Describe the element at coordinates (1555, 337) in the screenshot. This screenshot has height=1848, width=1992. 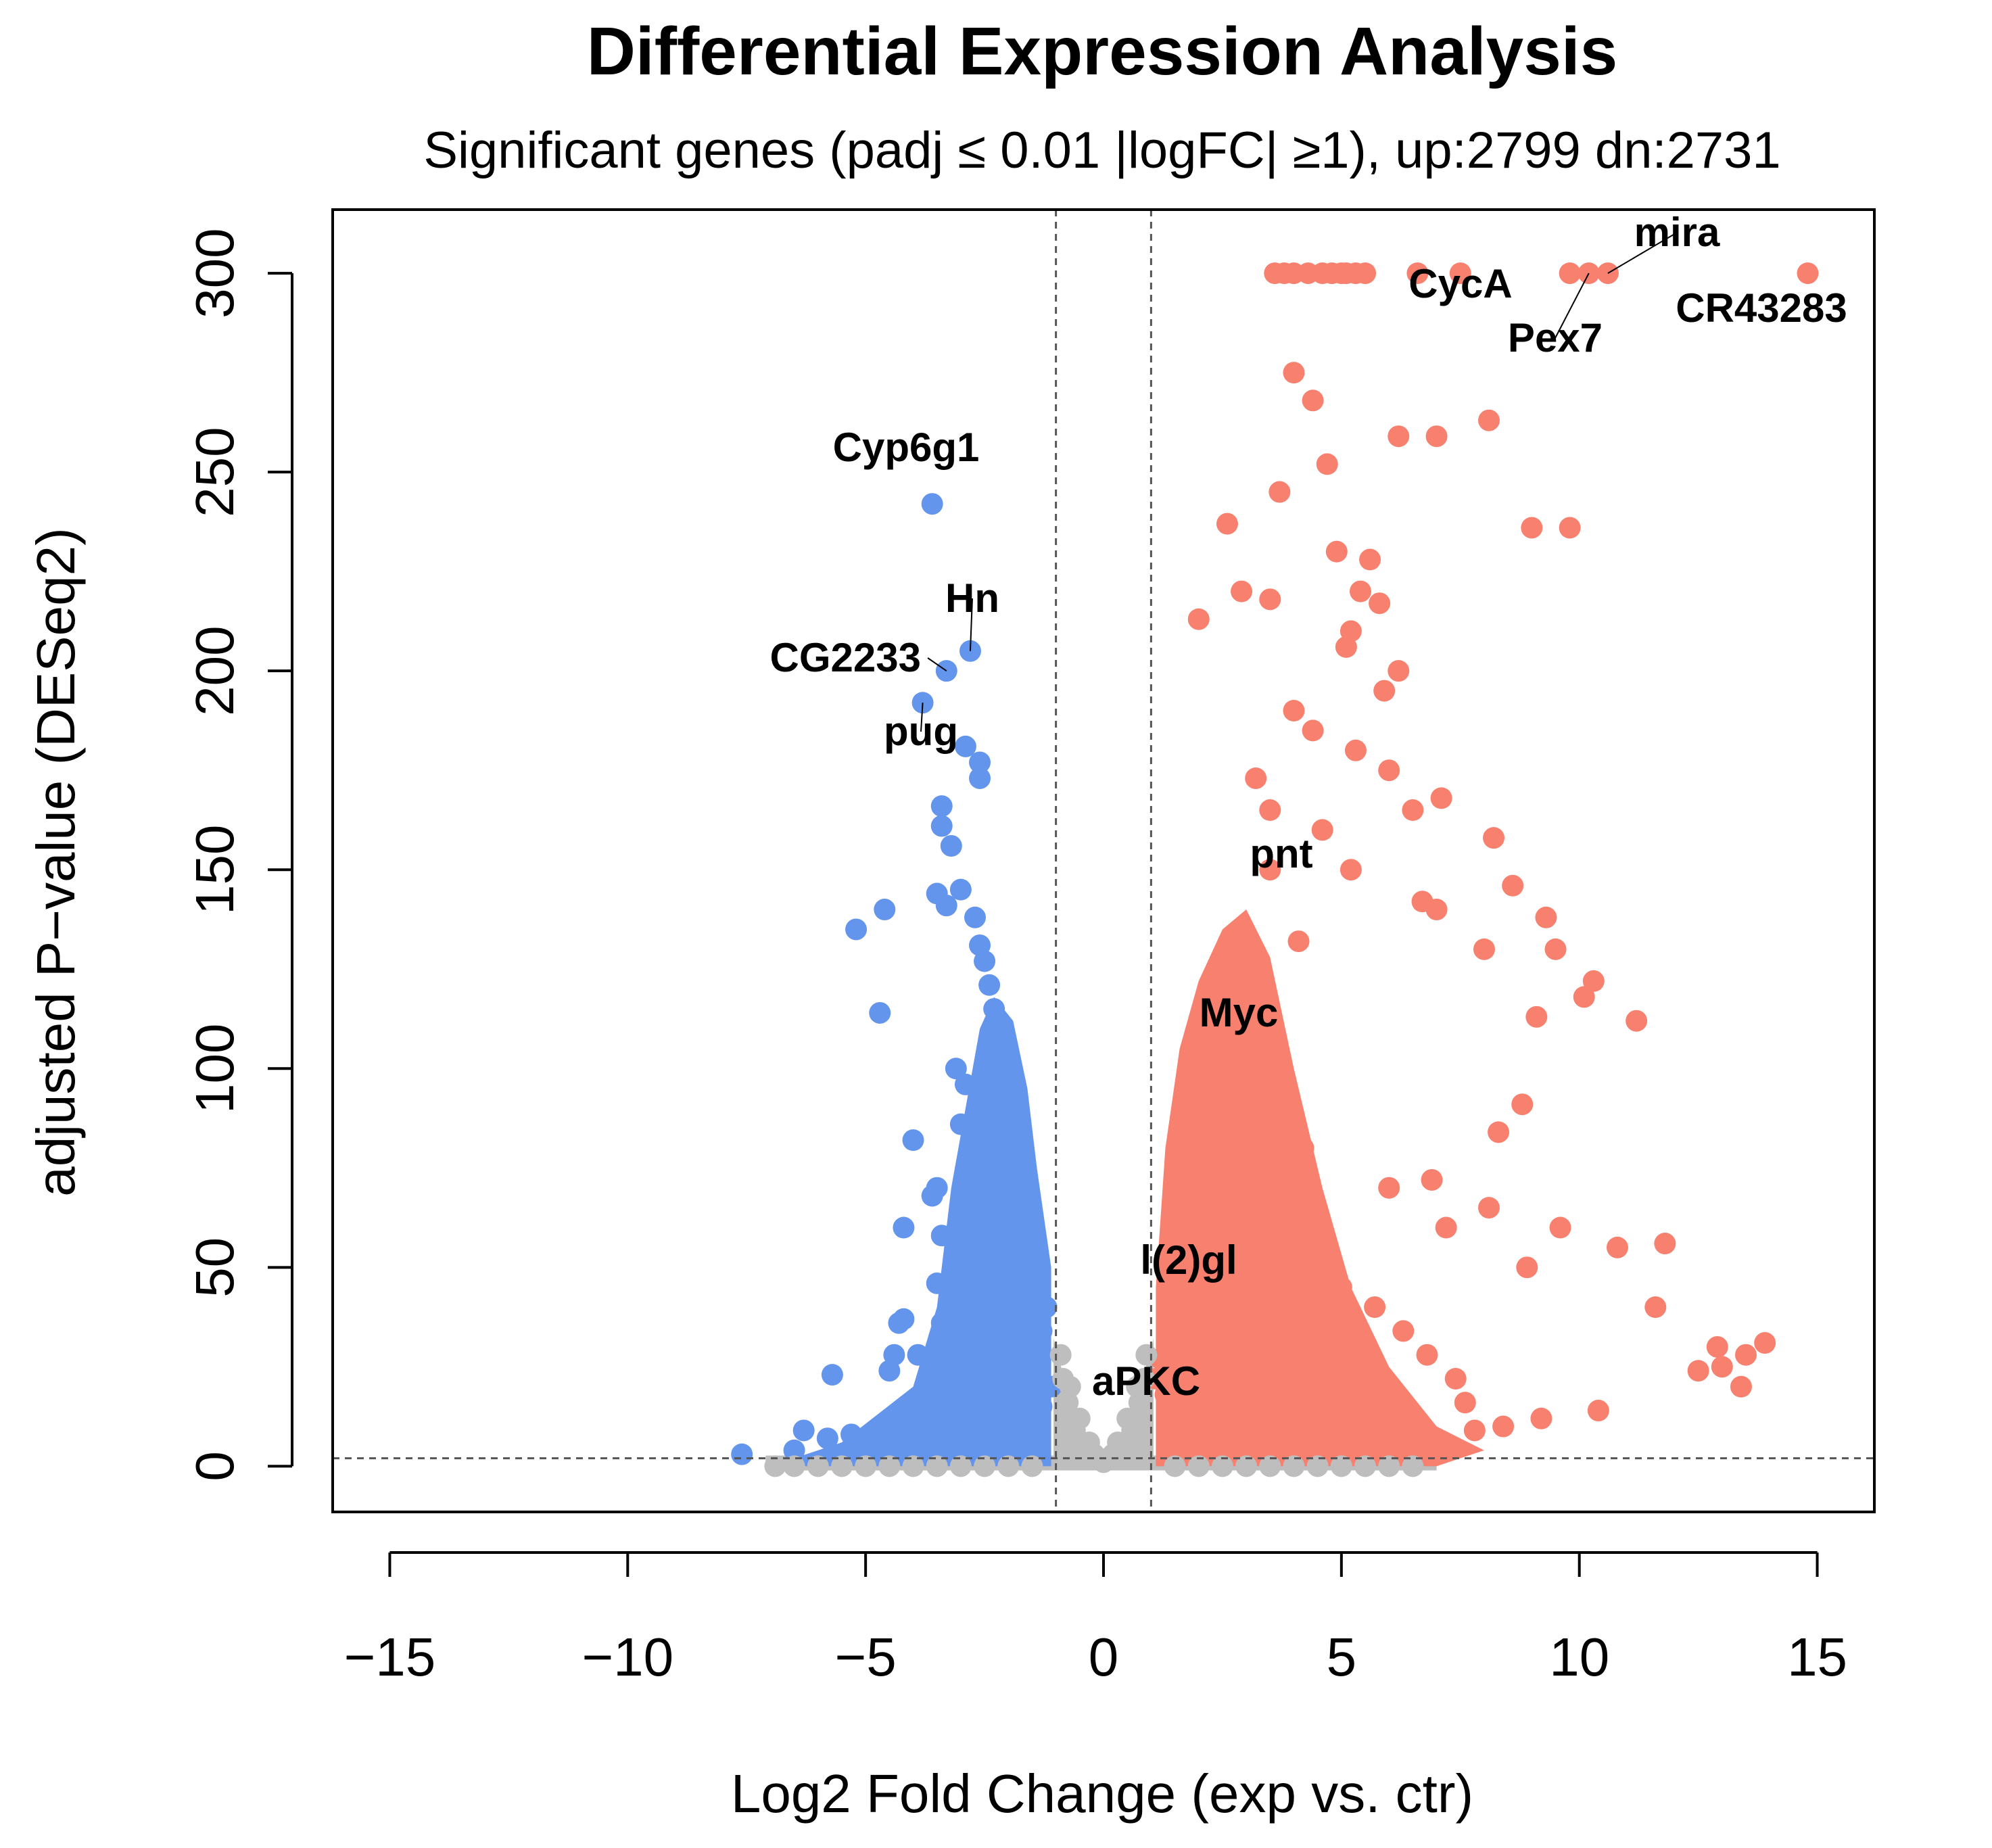
I see `gene-label: Pex7` at that location.